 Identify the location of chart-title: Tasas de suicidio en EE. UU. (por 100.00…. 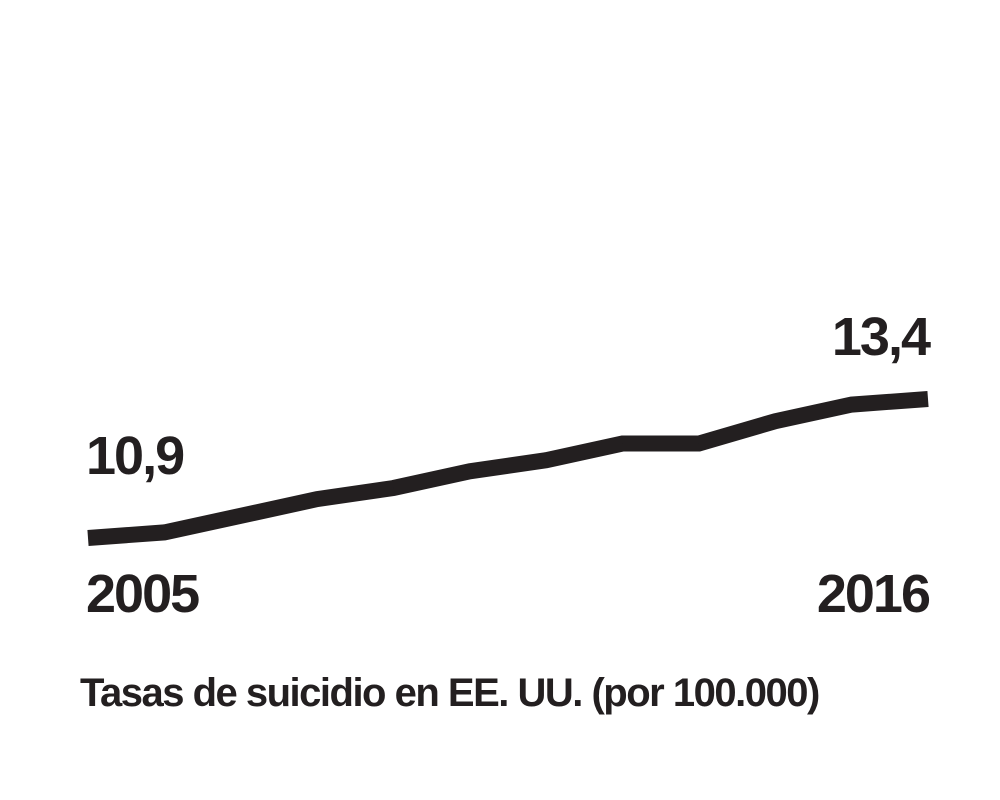
(449, 693).